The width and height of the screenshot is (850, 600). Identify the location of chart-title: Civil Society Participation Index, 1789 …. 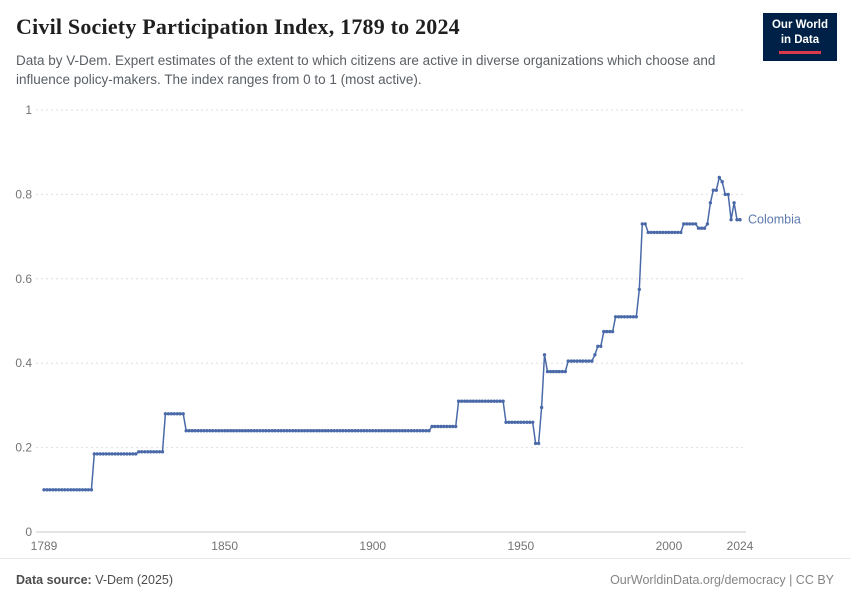
(238, 26).